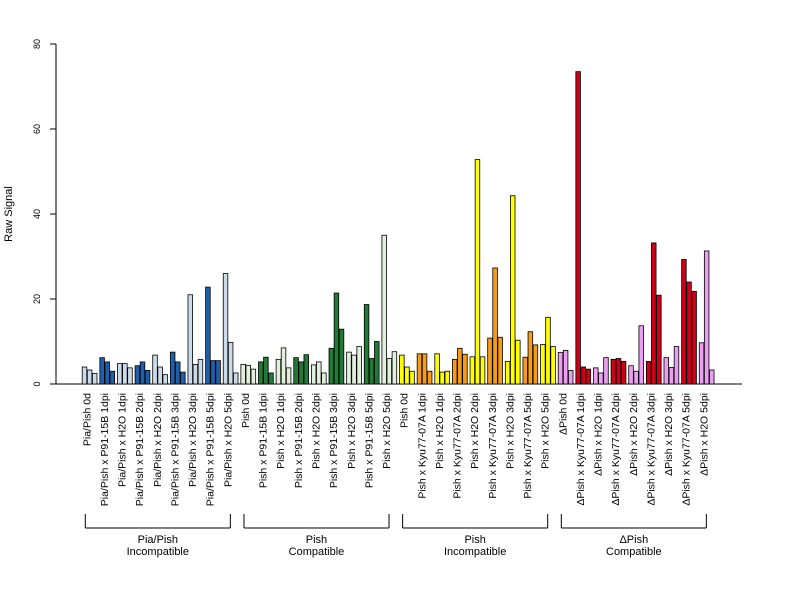 The height and width of the screenshot is (600, 800). What do you see at coordinates (369, 440) in the screenshot?
I see `x-tick-label: Pish x P91-15B 5dpi` at bounding box center [369, 440].